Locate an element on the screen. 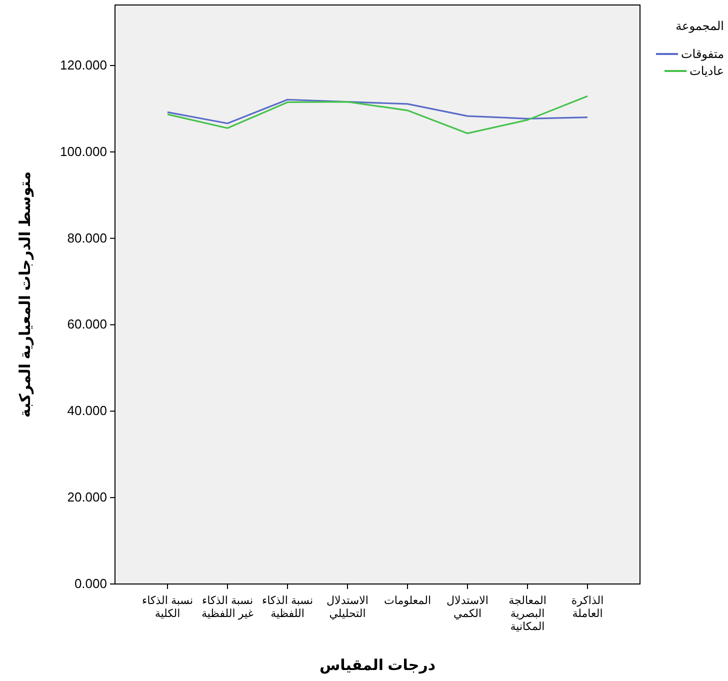 This screenshot has width=728, height=681. y-tick-label: 40.000 is located at coordinates (87, 410).